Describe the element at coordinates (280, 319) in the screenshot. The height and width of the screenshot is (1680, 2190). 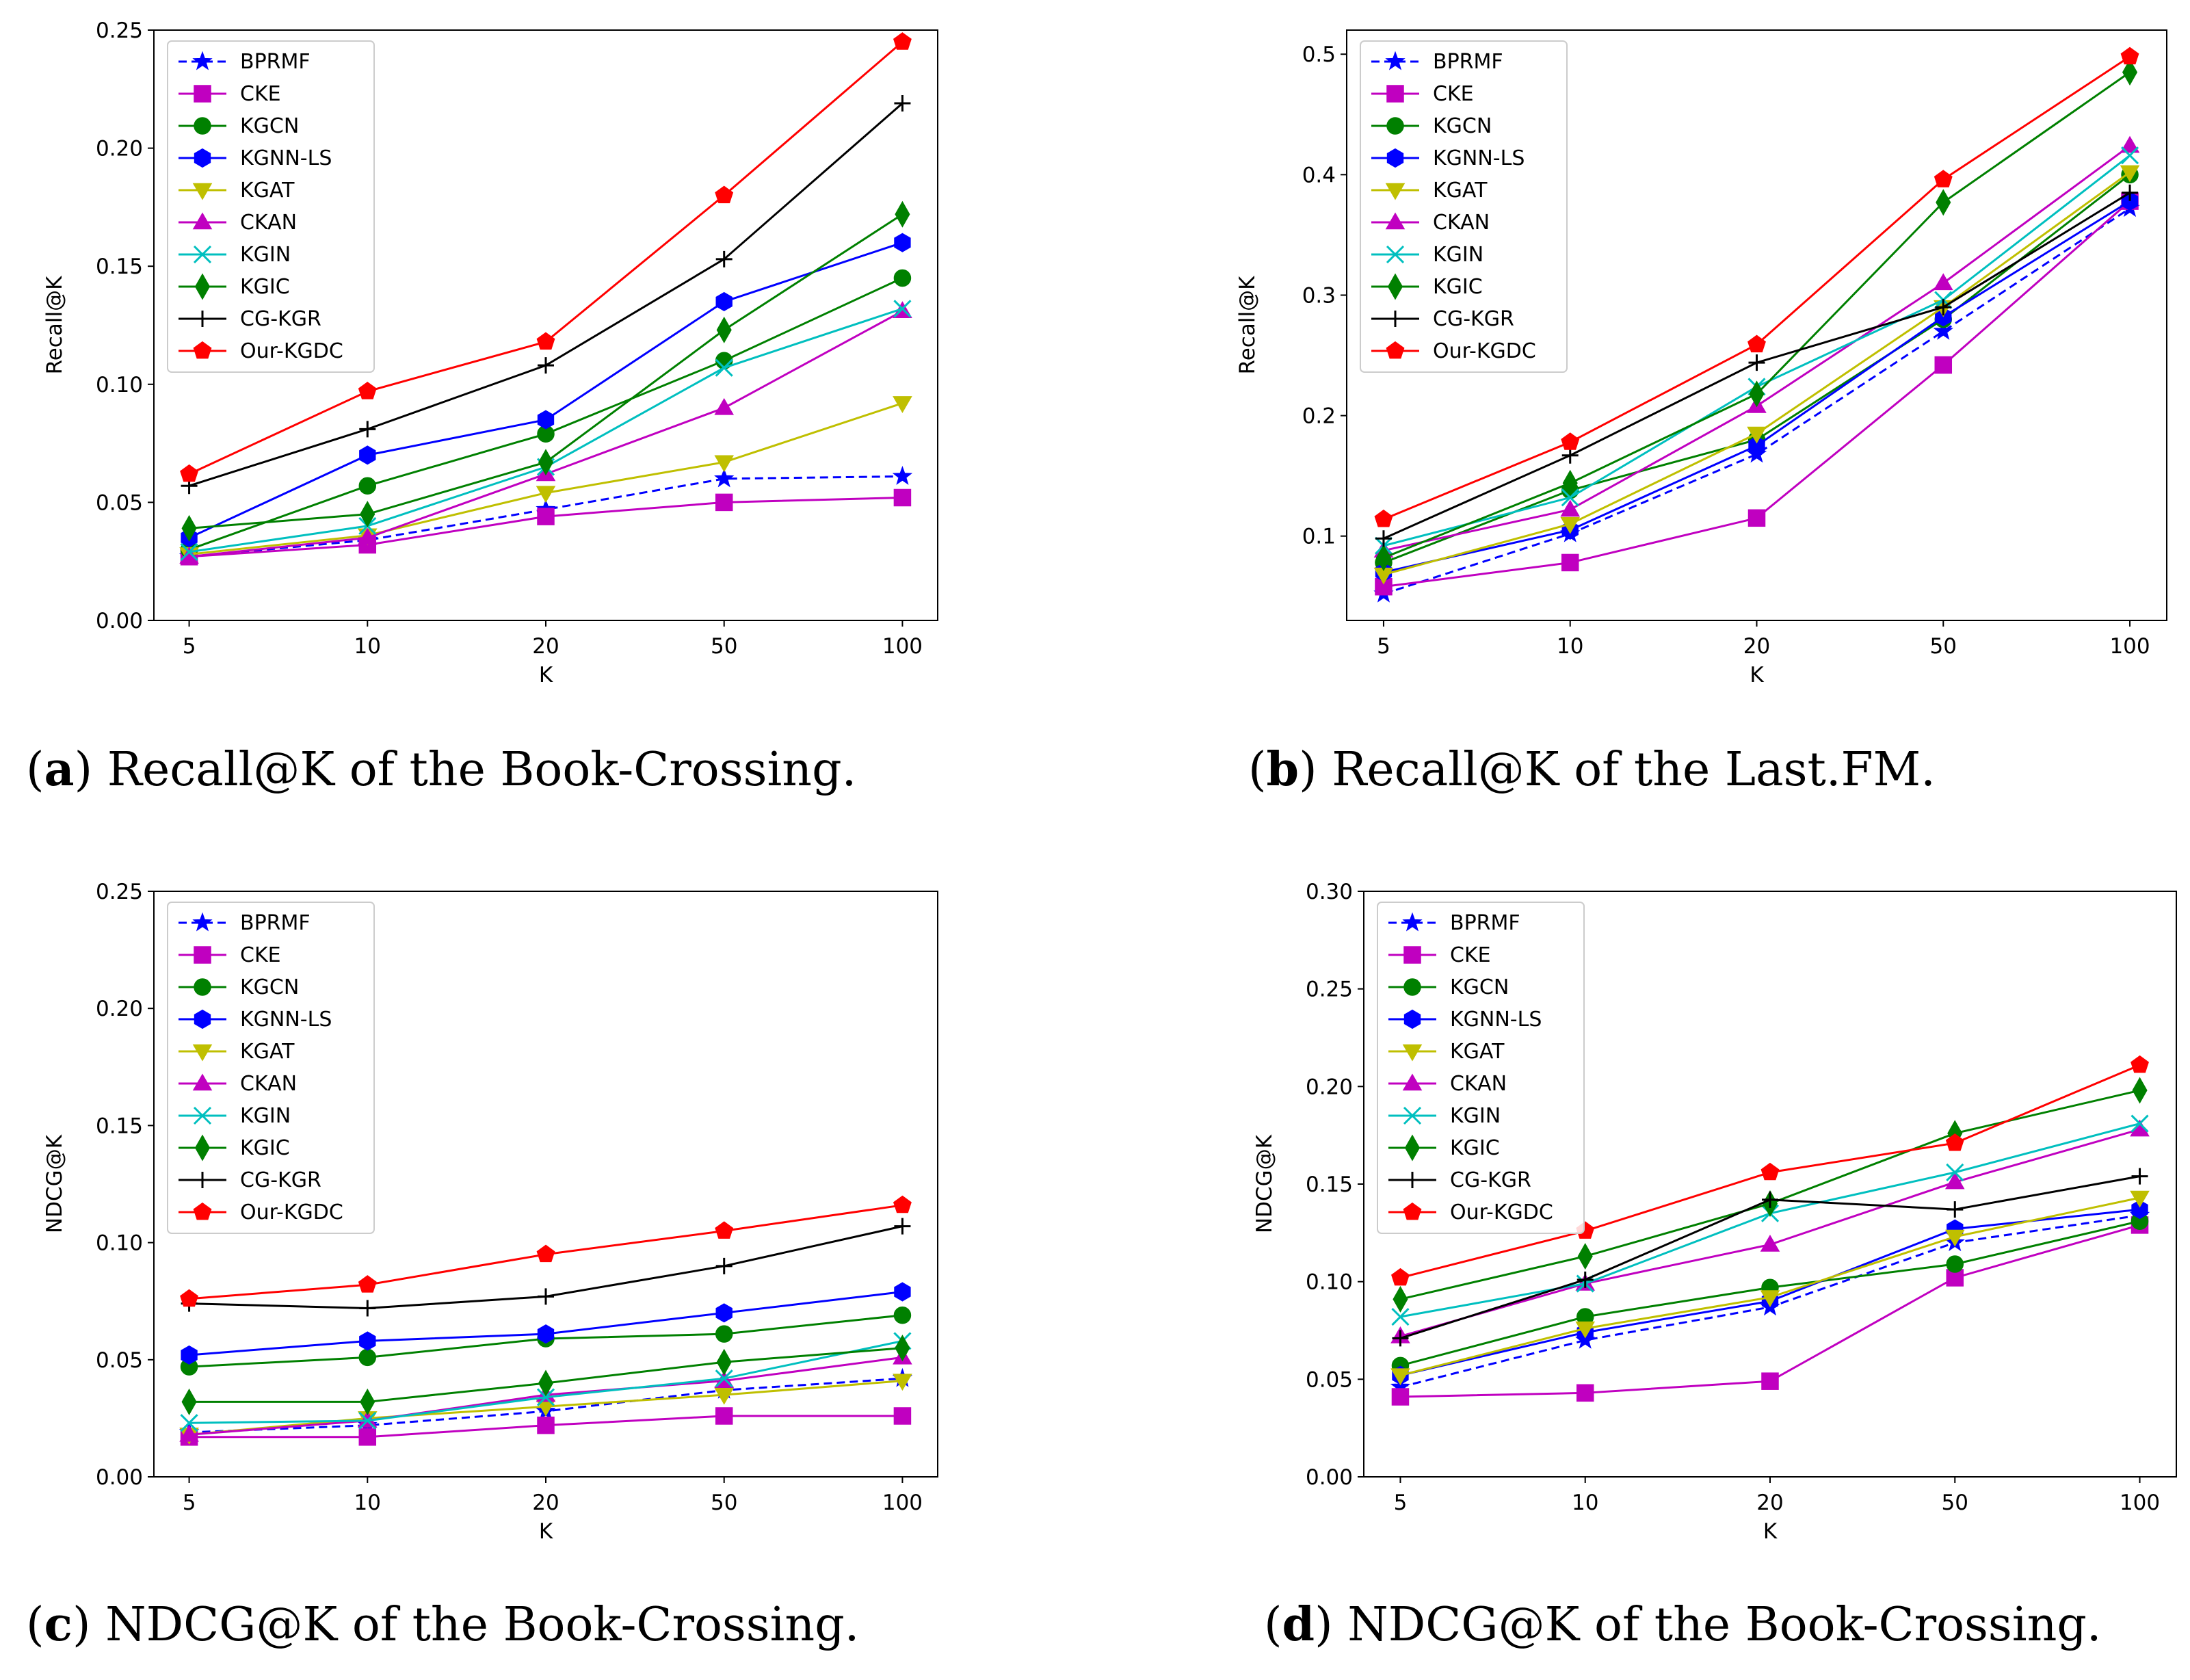
I see `chart-a-legend-label: CG-KGR` at that location.